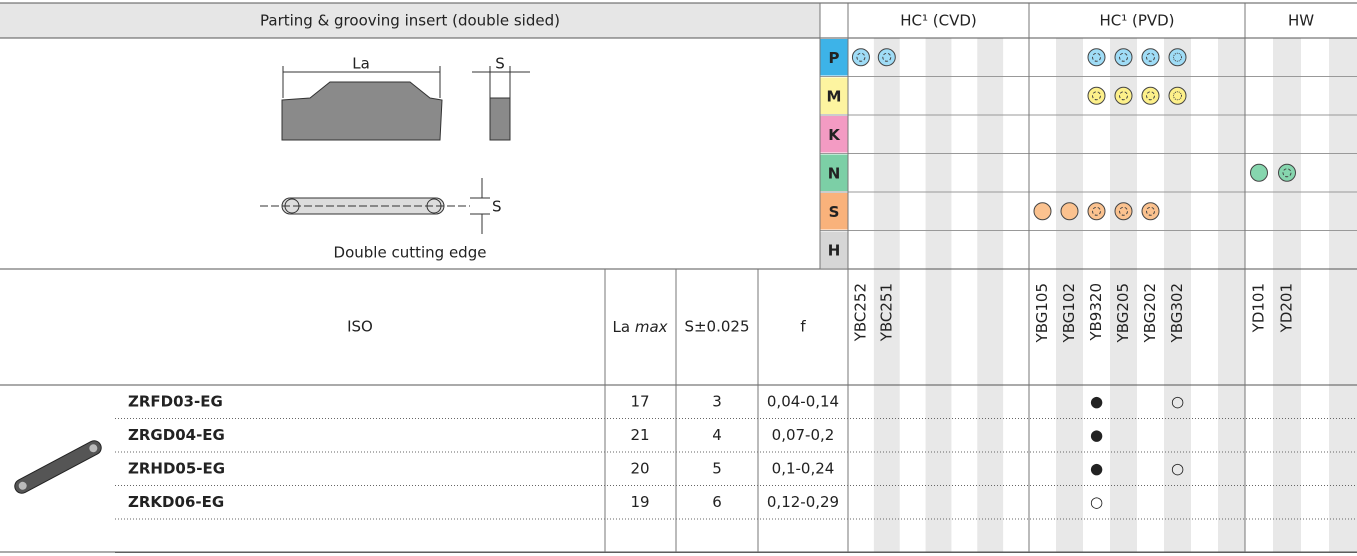 This screenshot has width=1357, height=556. I want to click on f-value: 0,04-0,14, so click(803, 401).